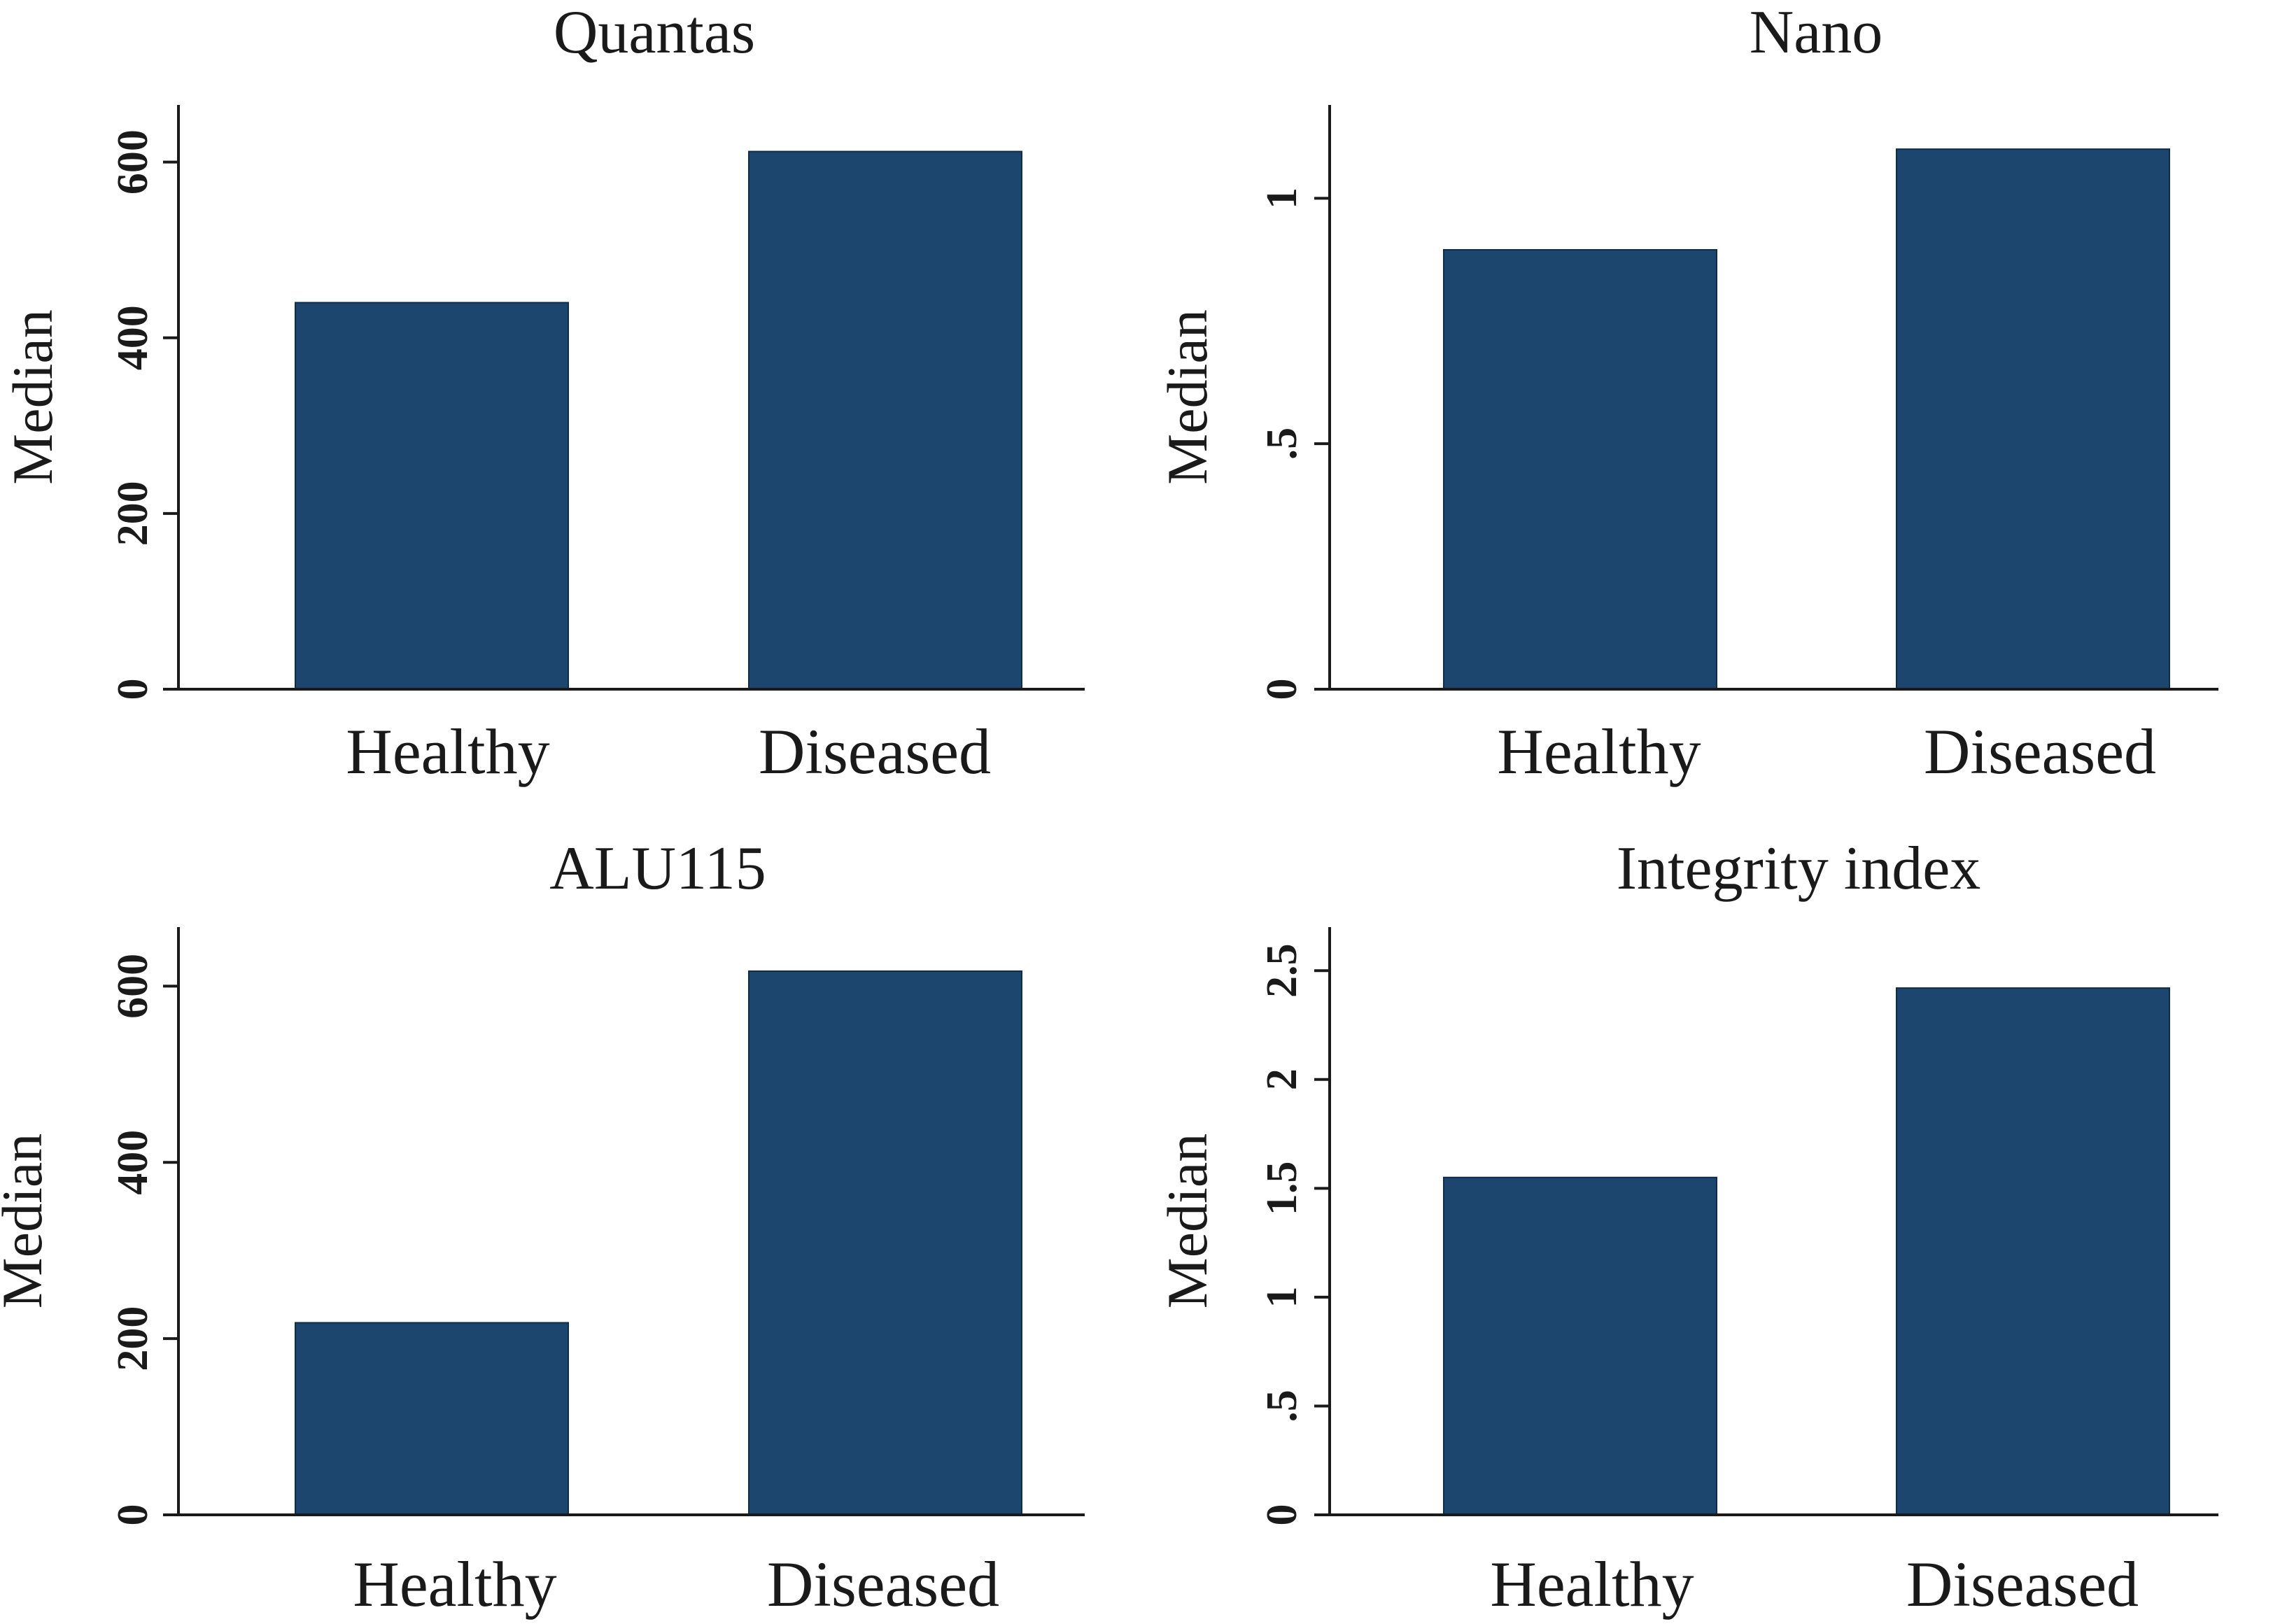 The image size is (2273, 1624). I want to click on chart-title: Nano, so click(1817, 33).